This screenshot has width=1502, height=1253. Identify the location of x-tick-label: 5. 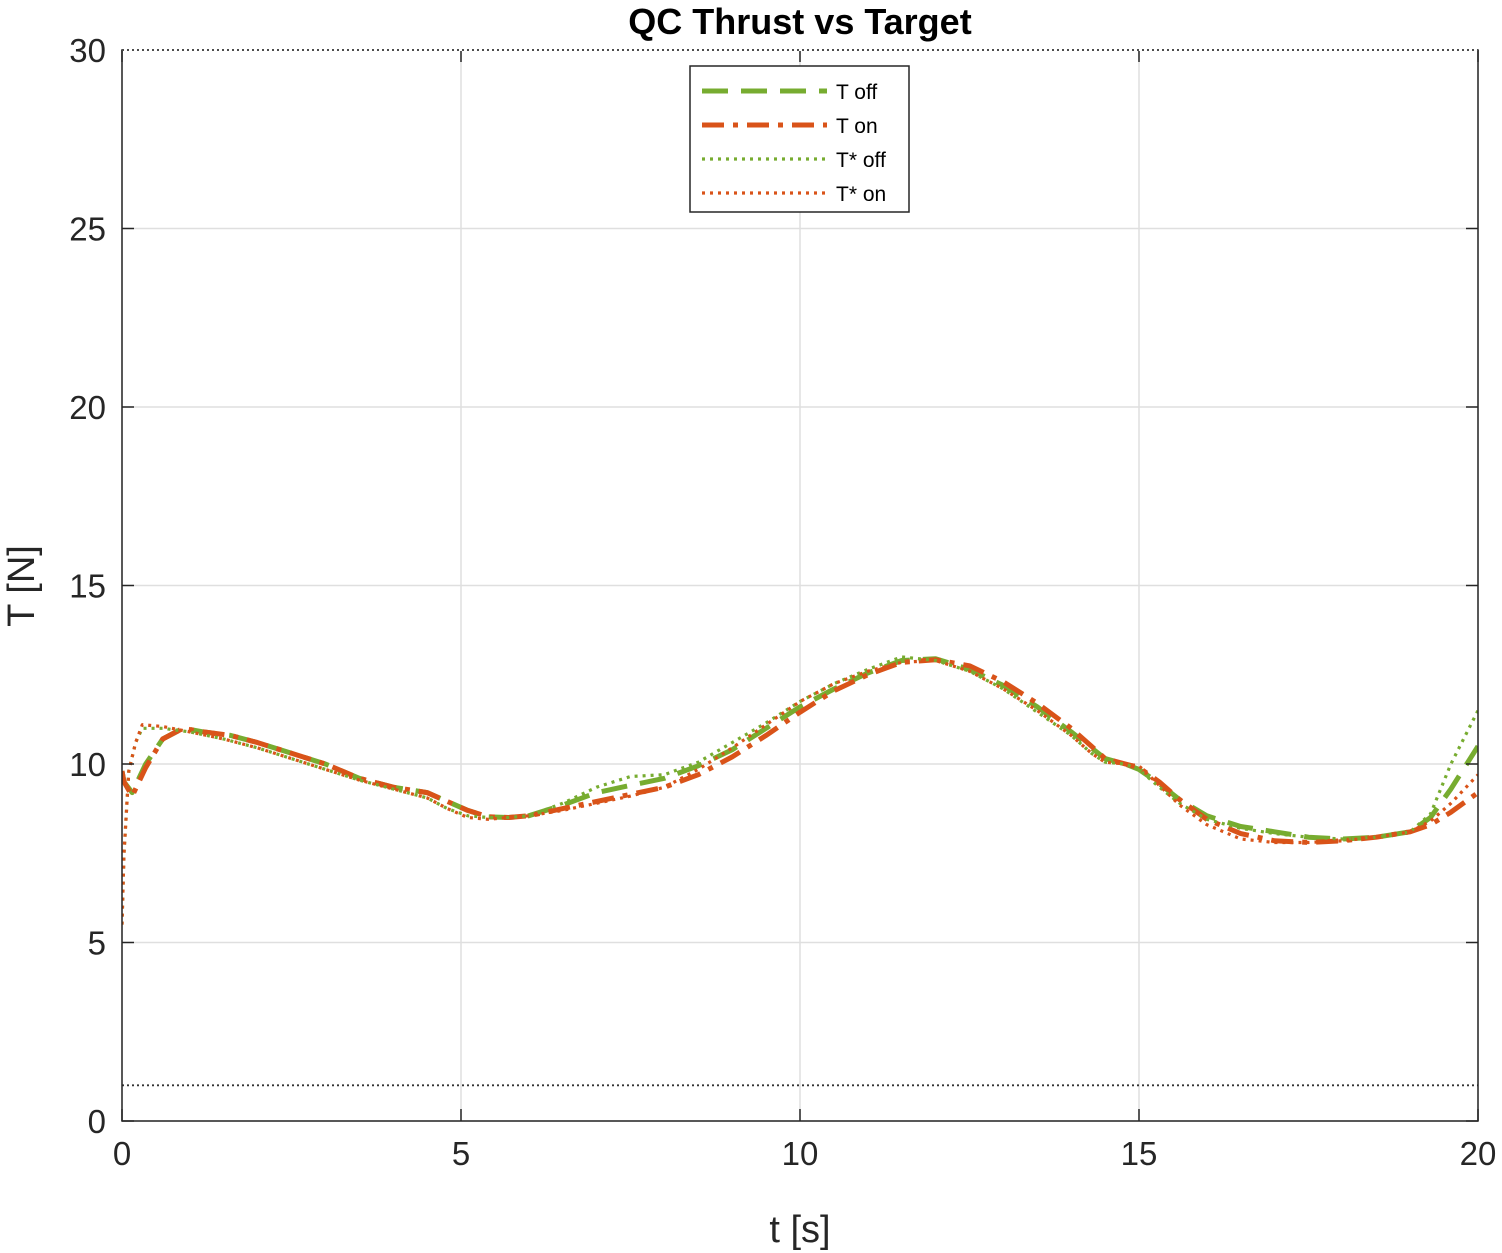
(461, 1153).